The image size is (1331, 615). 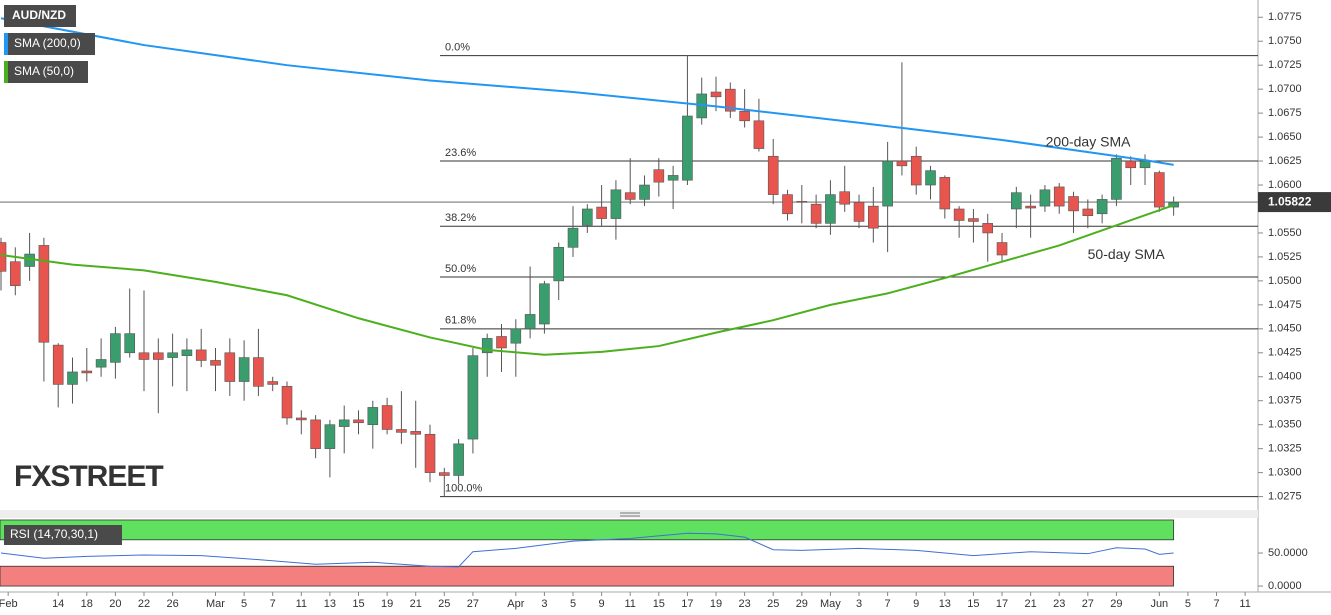 What do you see at coordinates (630, 604) in the screenshot?
I see `x-tick-label: 11` at bounding box center [630, 604].